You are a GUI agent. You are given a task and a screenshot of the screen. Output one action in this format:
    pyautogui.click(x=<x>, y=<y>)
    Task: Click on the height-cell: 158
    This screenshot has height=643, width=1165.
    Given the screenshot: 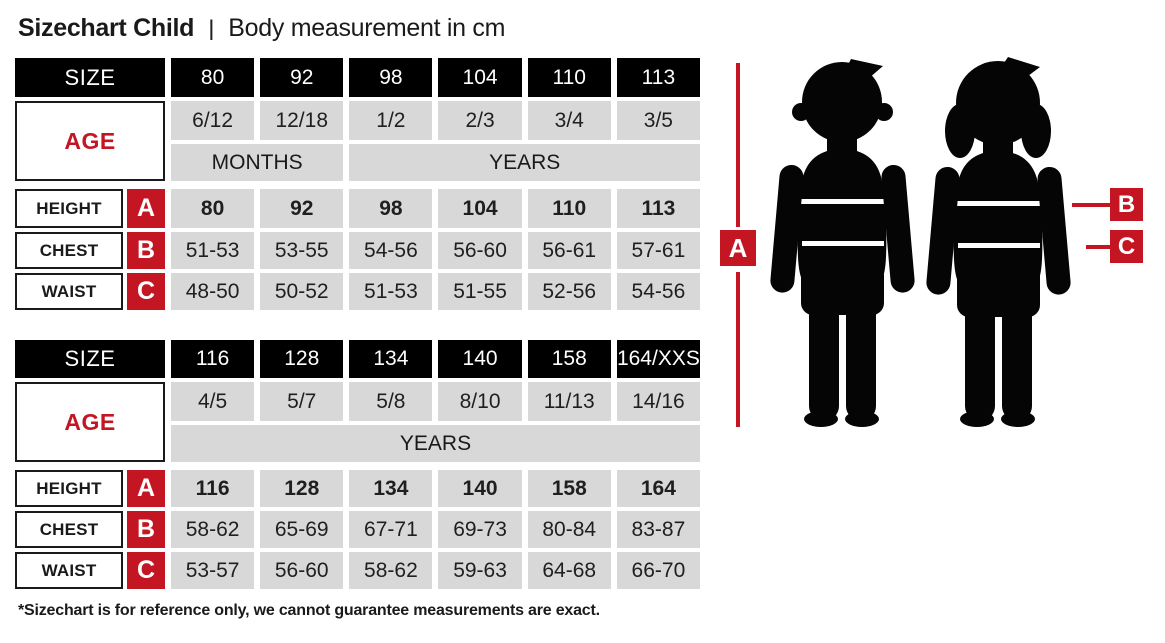 What is the action you would take?
    pyautogui.click(x=569, y=488)
    